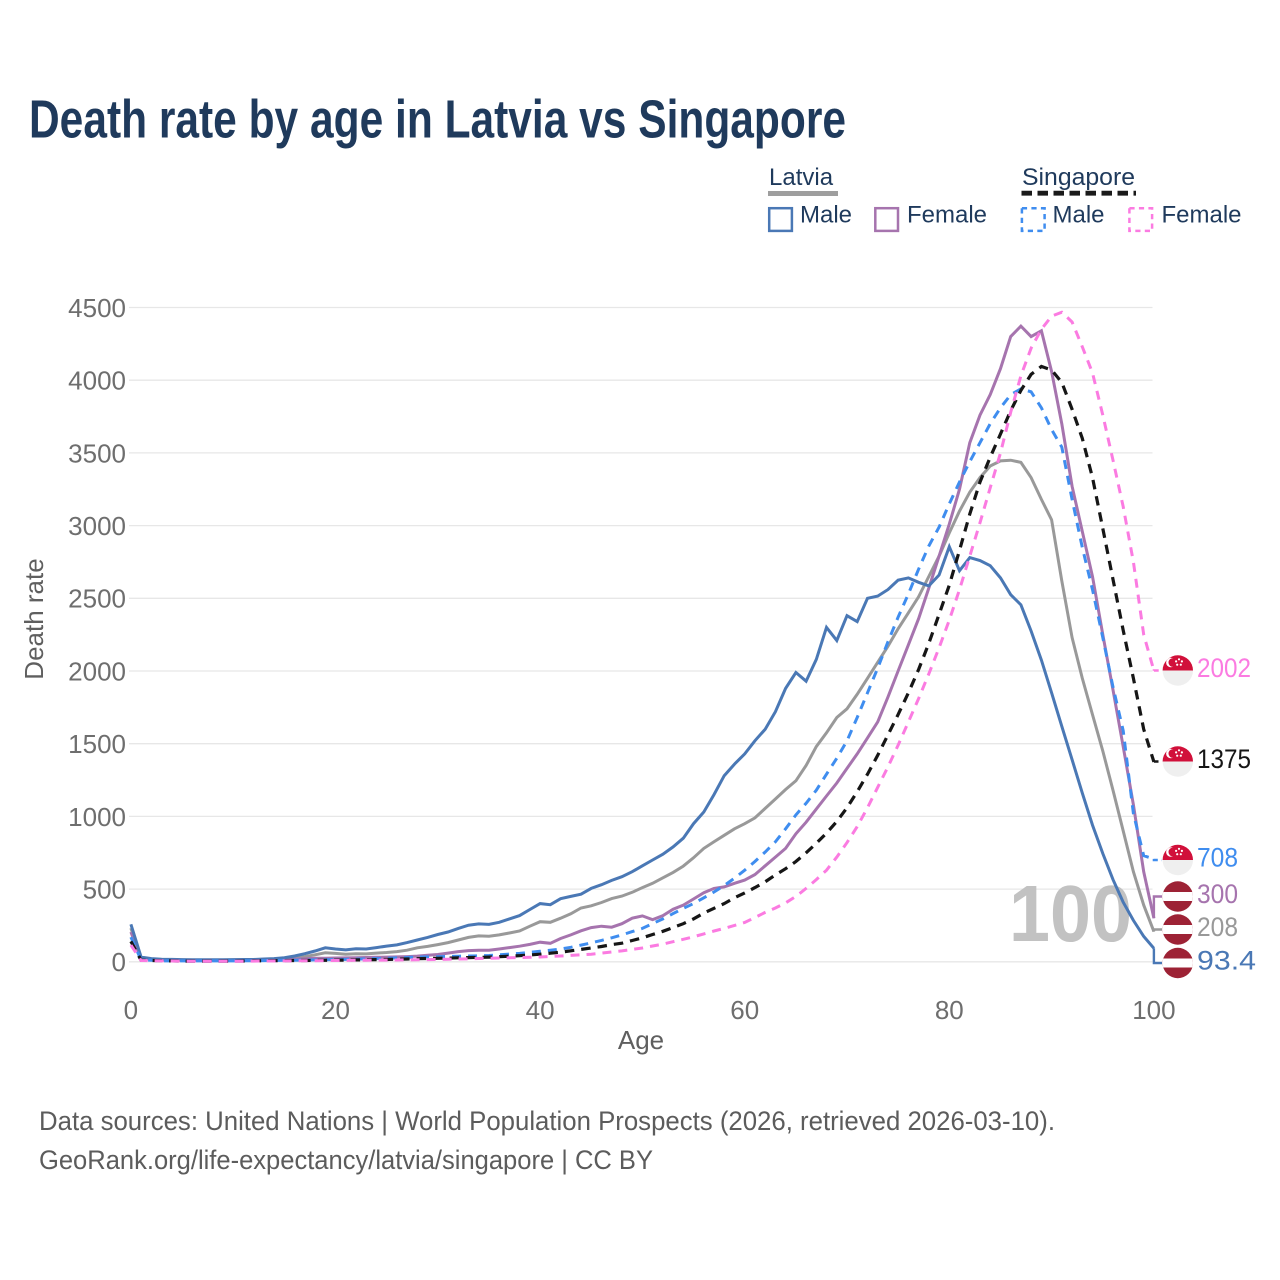 This screenshot has width=1280, height=1280. I want to click on svg-text: 80, so click(949, 1010).